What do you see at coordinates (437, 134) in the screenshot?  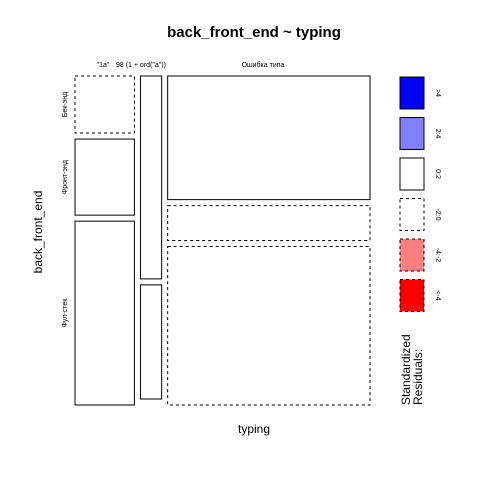 I see `legend-label-2: 2:4` at bounding box center [437, 134].